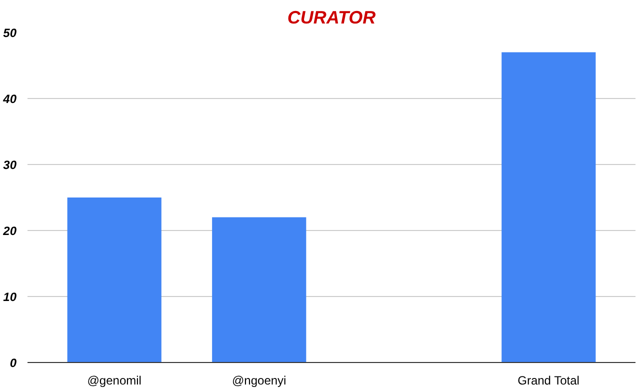  Describe the element at coordinates (259, 381) in the screenshot. I see `x-tick-label: @ngoenyi` at that location.